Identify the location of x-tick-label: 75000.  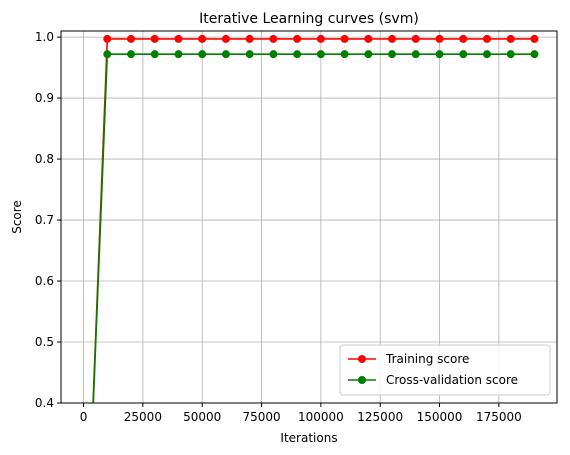
(261, 417).